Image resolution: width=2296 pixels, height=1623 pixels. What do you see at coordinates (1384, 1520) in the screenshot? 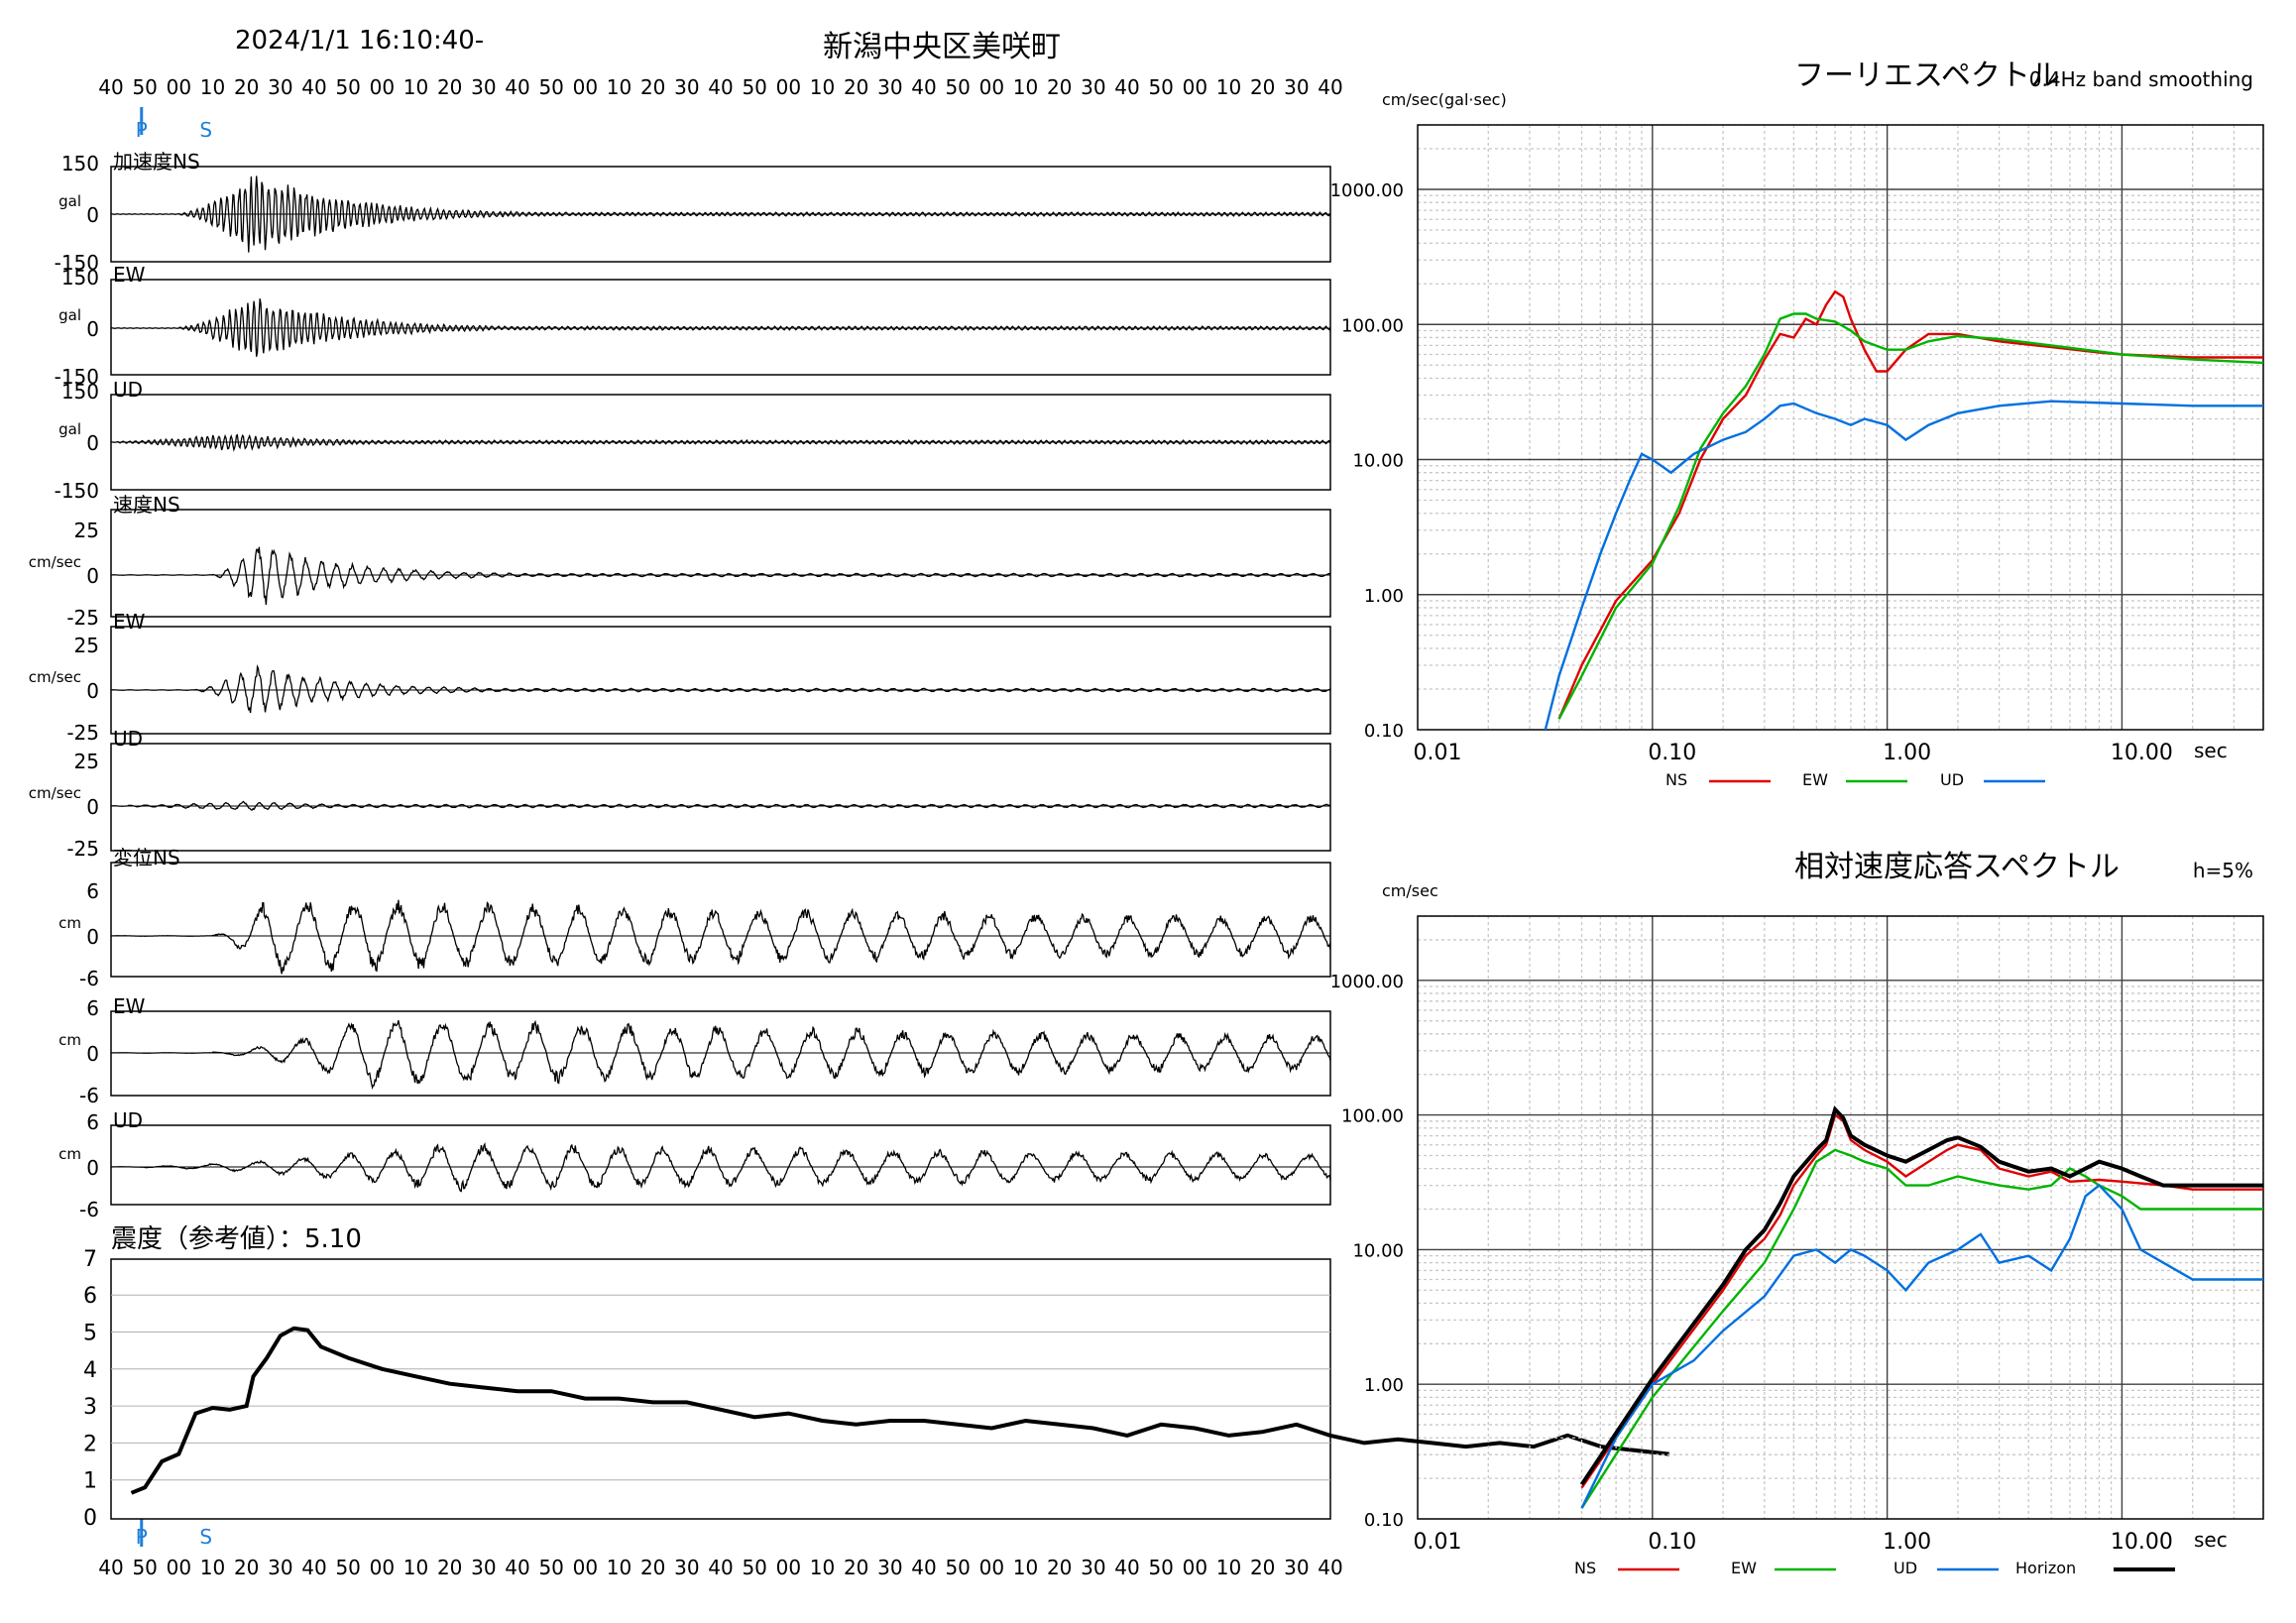
I see `spectrum-y-tick-label: 0.10` at bounding box center [1384, 1520].